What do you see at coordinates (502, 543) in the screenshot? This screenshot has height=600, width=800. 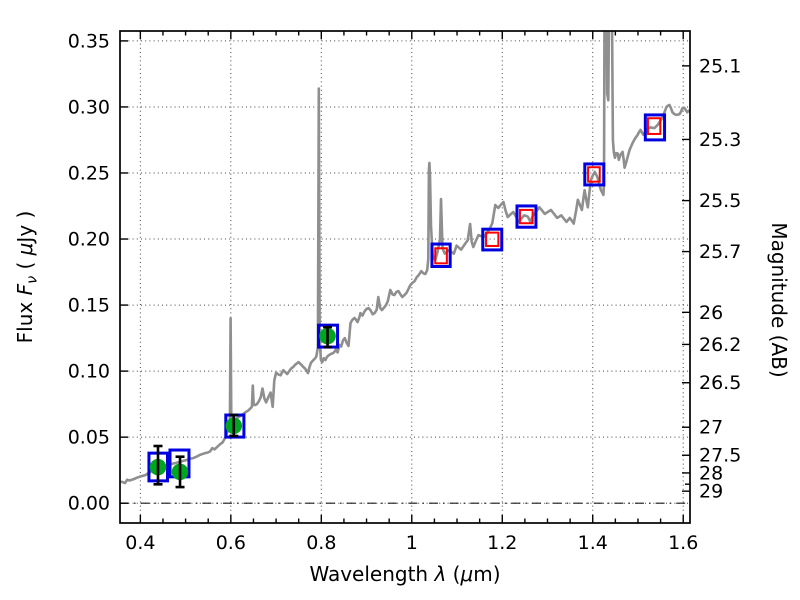 I see `x-tick-label: 1.2` at bounding box center [502, 543].